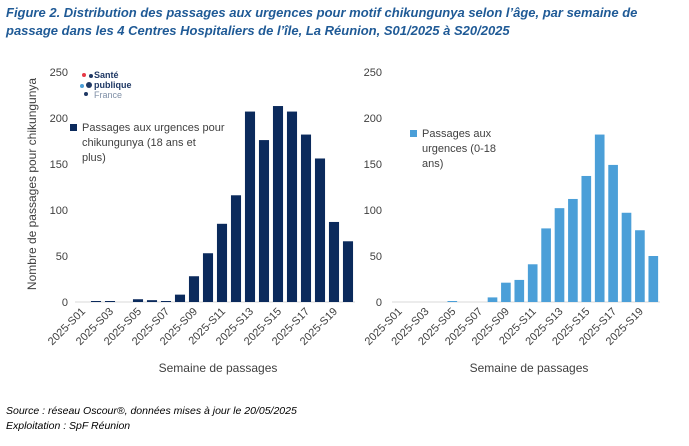 This screenshot has height=446, width=689. I want to click on logo-line3: France, so click(108, 95).